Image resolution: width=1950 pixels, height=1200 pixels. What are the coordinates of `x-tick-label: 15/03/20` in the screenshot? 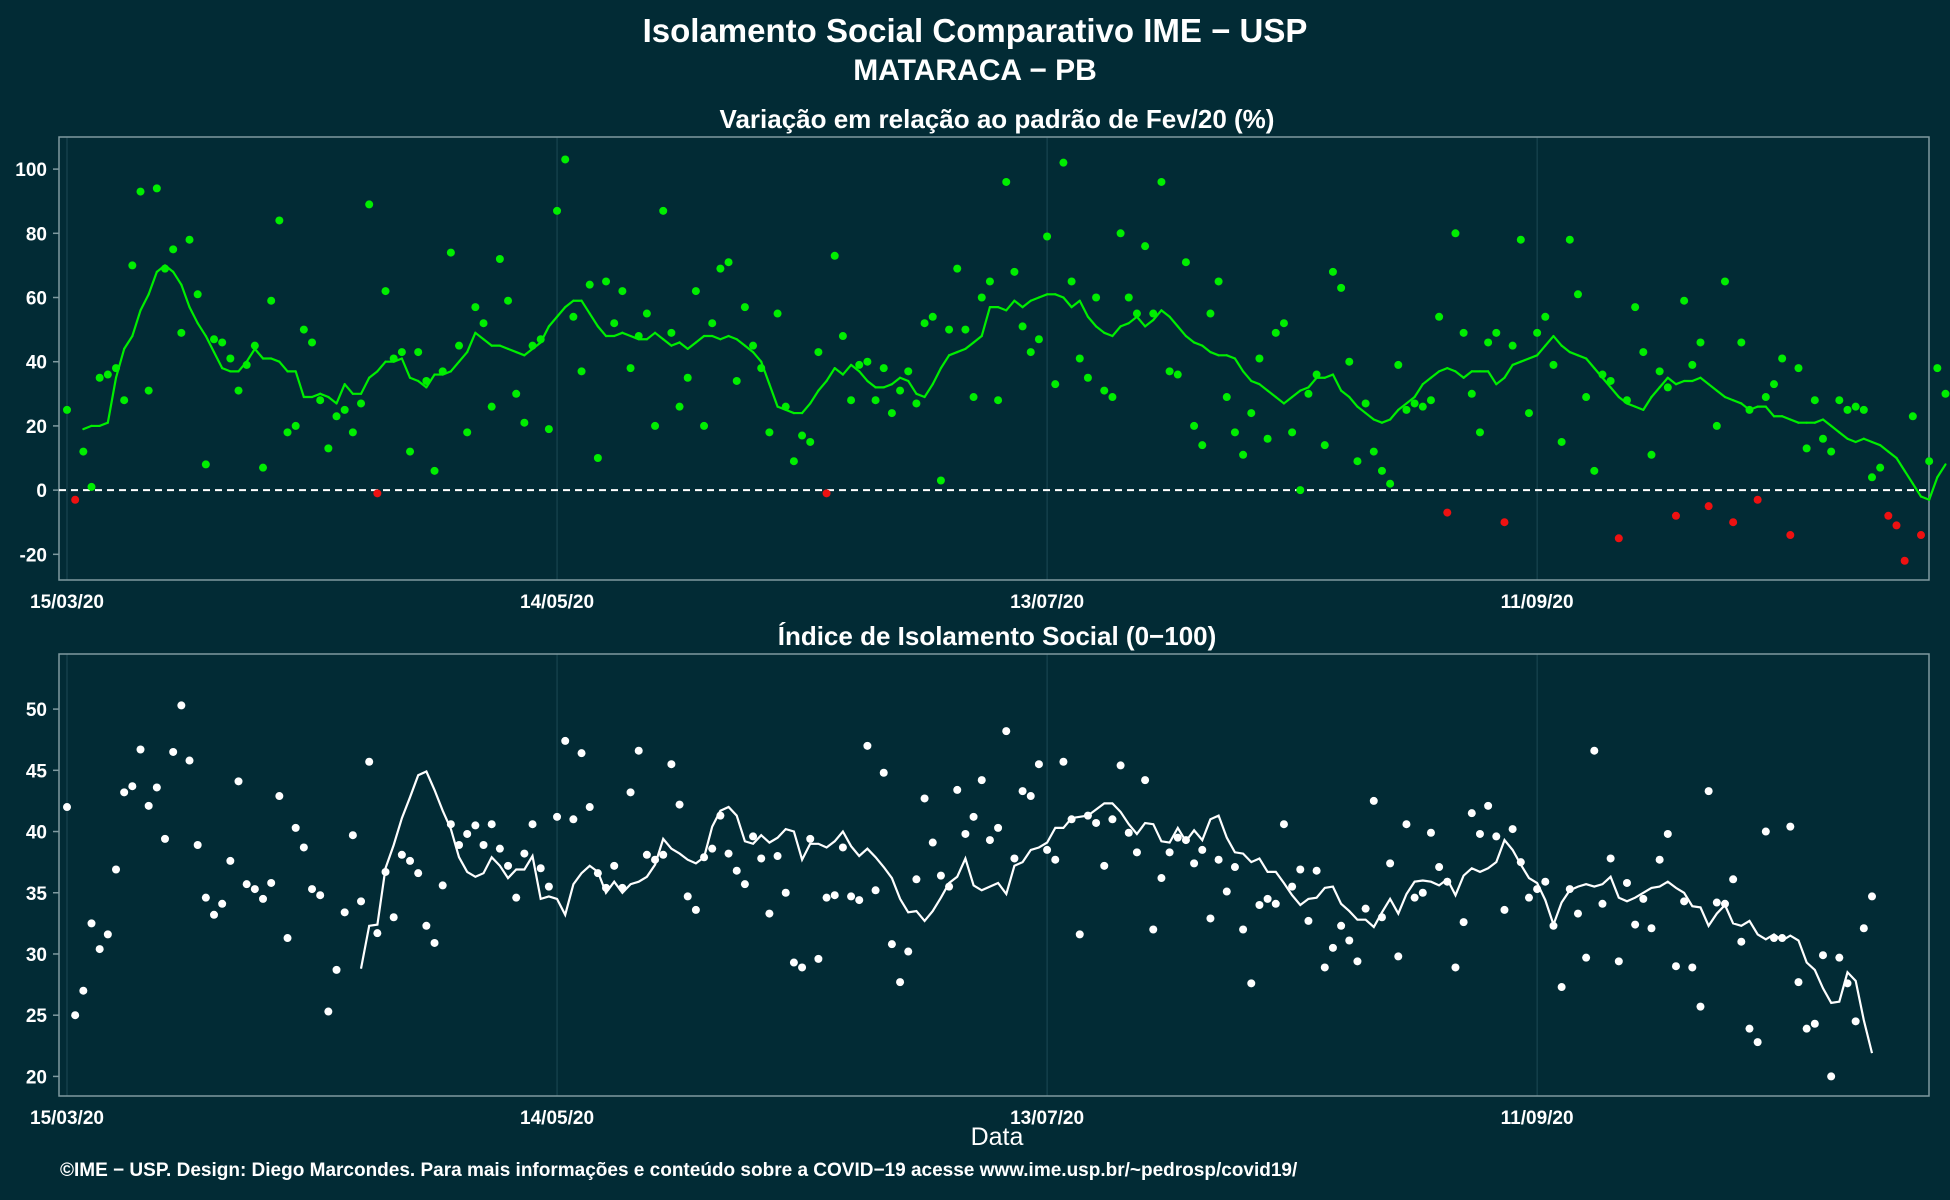 It's located at (67, 1118).